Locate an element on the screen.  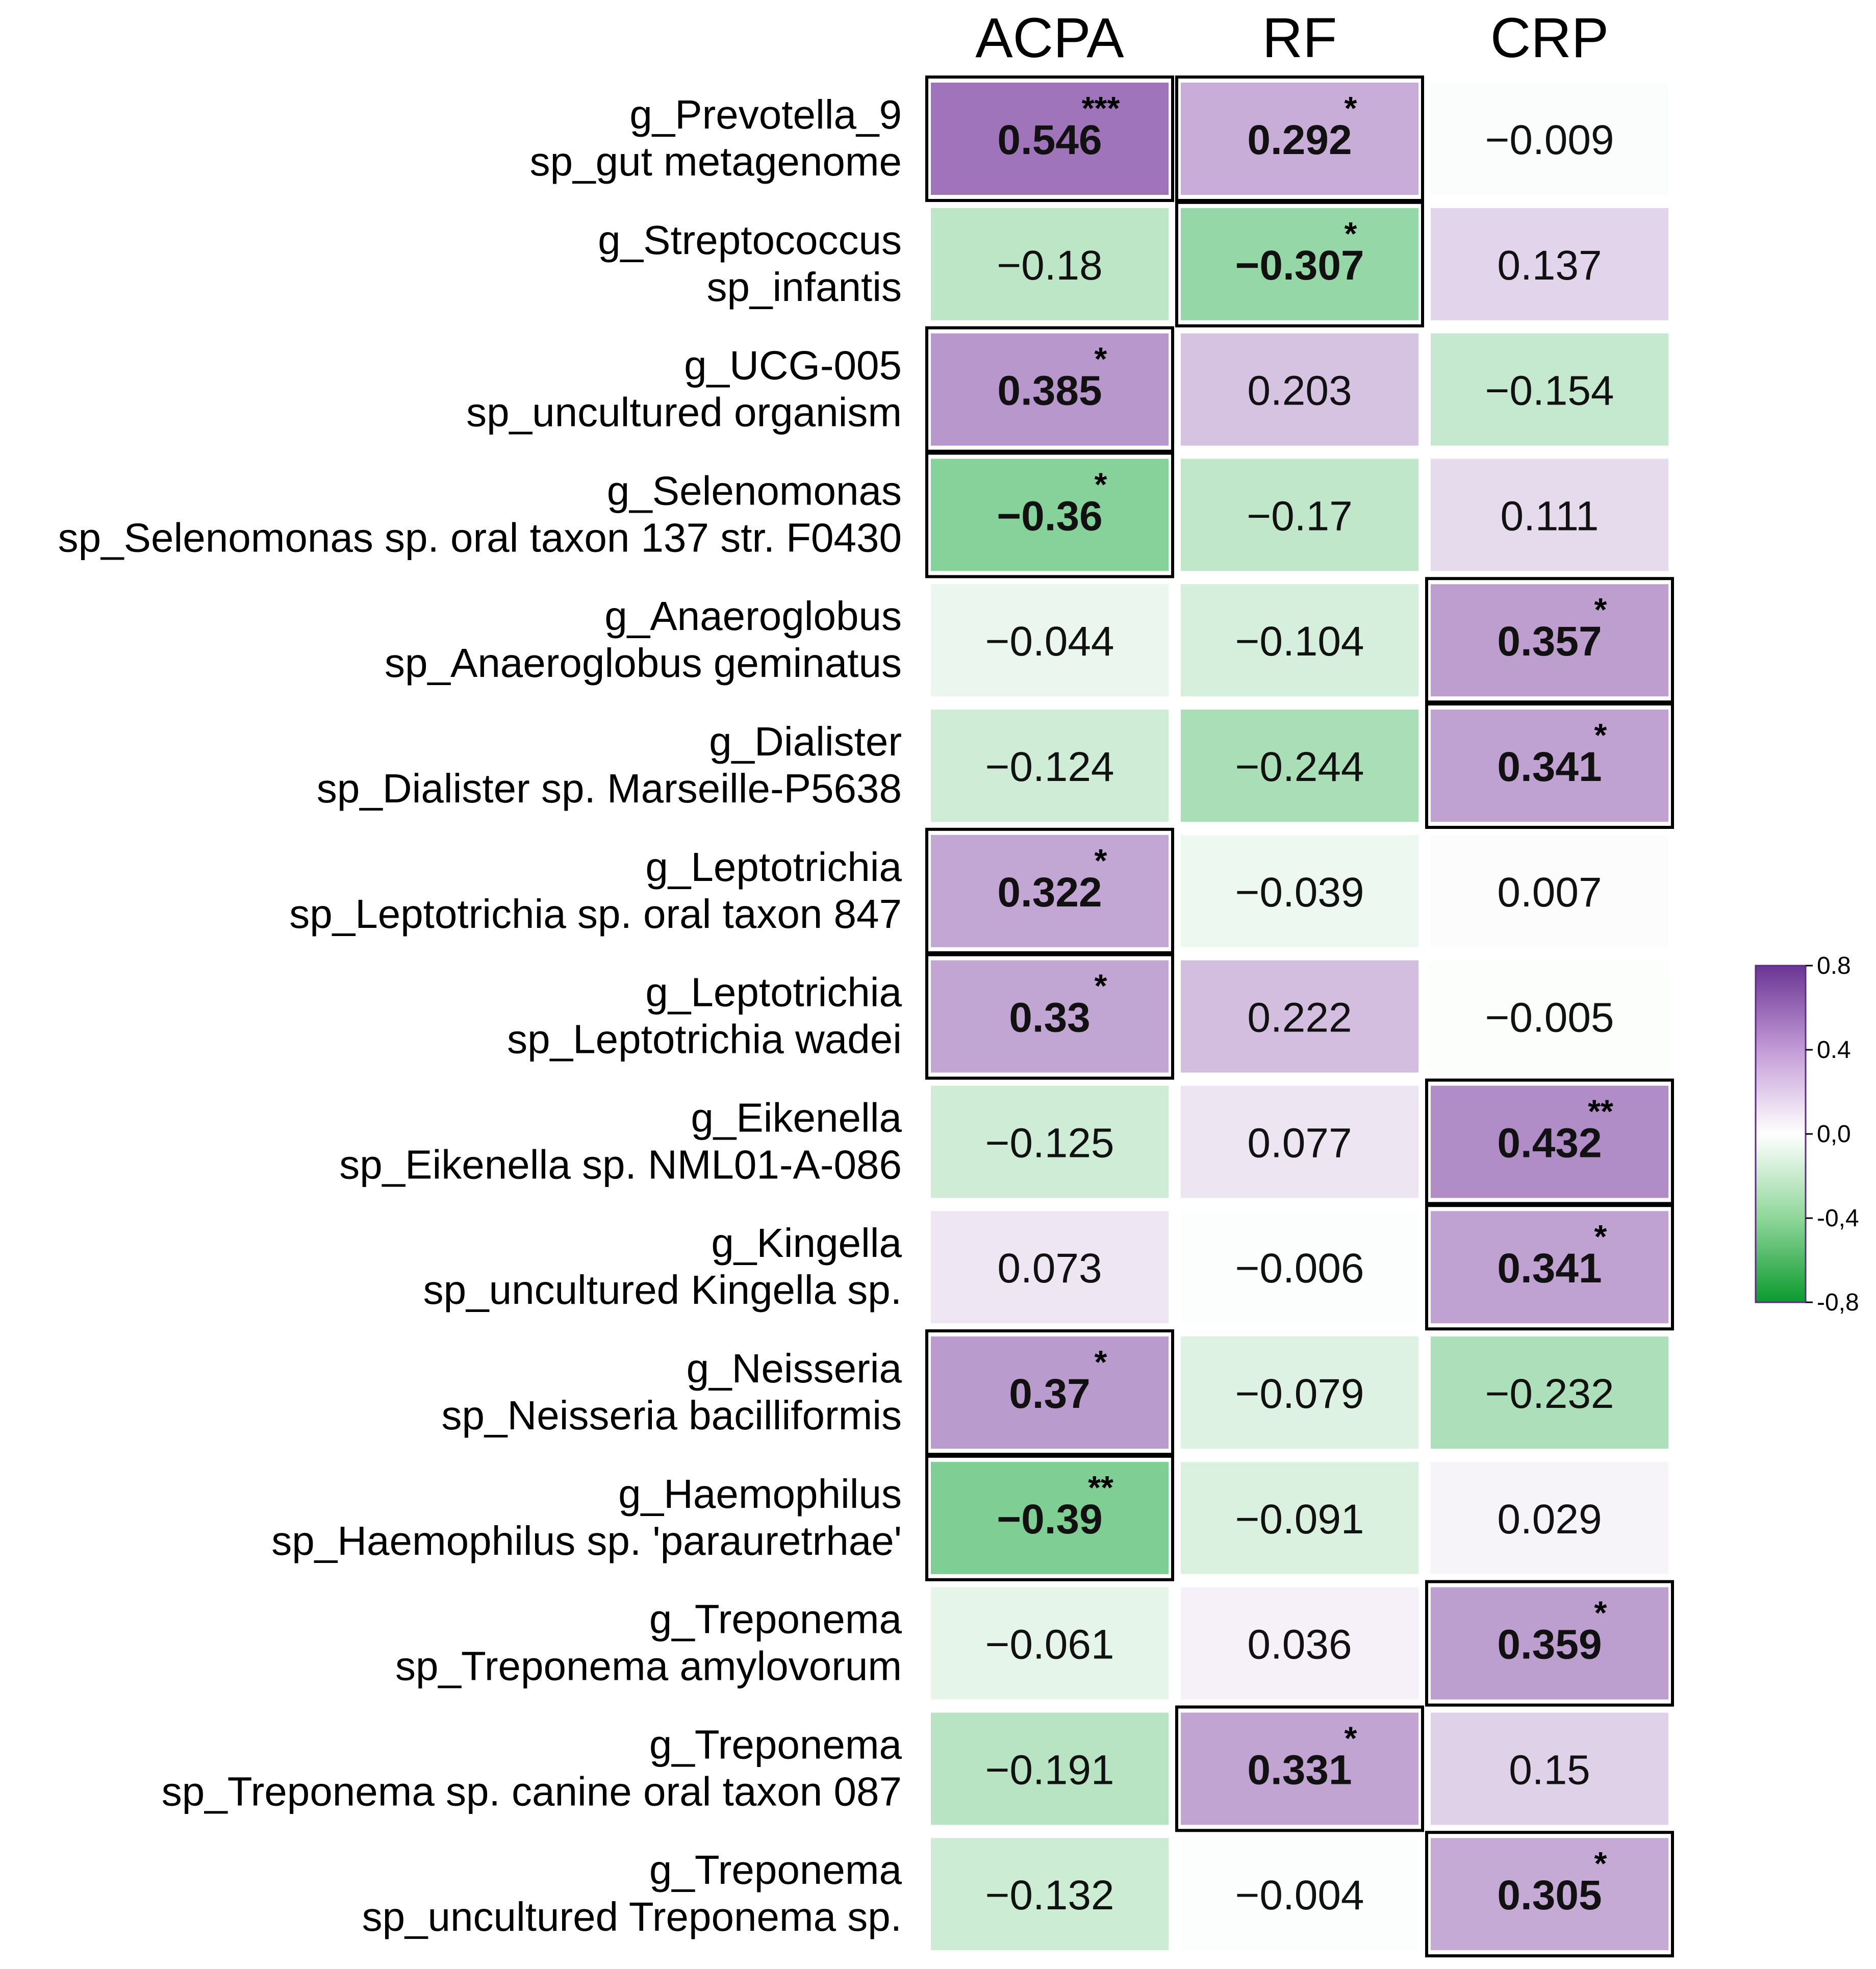
cell-value: 0.432 is located at coordinates (1549, 1143).